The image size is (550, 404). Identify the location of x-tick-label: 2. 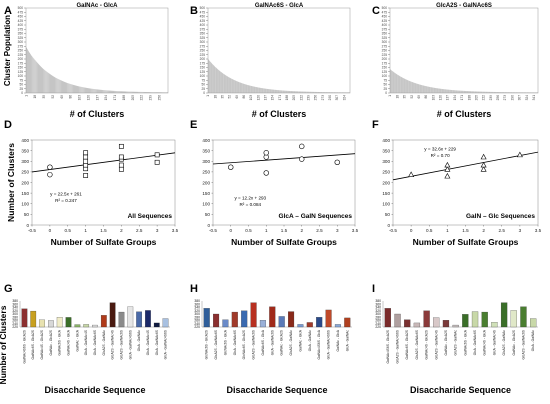
(301, 230).